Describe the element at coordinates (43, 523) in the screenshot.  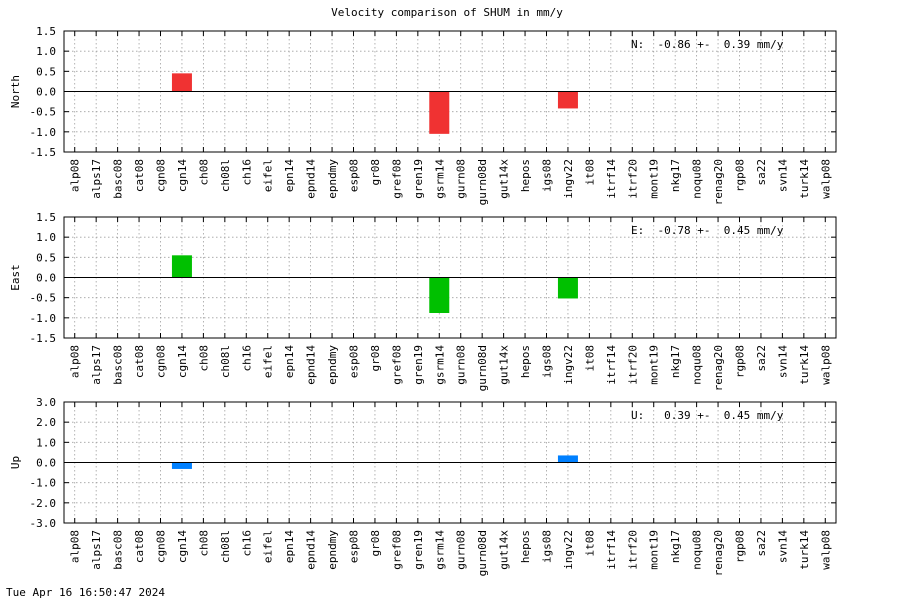
I see `y-tick-label: -3.0` at that location.